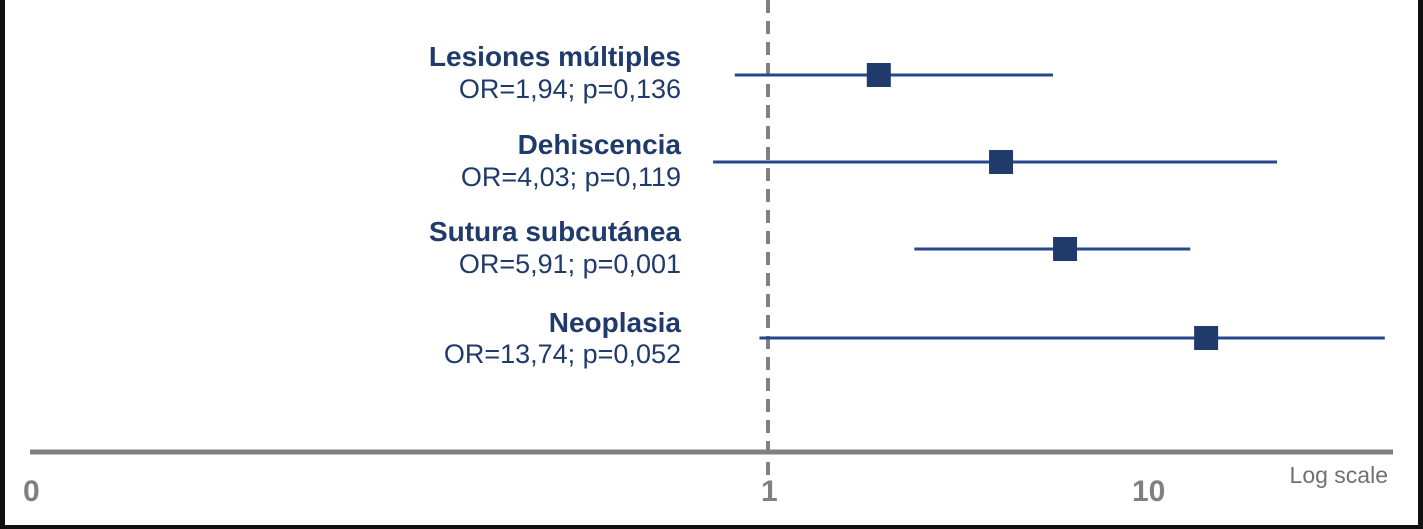 Image resolution: width=1423 pixels, height=529 pixels. I want to click on log-scale-note: Log scale, so click(1338, 475).